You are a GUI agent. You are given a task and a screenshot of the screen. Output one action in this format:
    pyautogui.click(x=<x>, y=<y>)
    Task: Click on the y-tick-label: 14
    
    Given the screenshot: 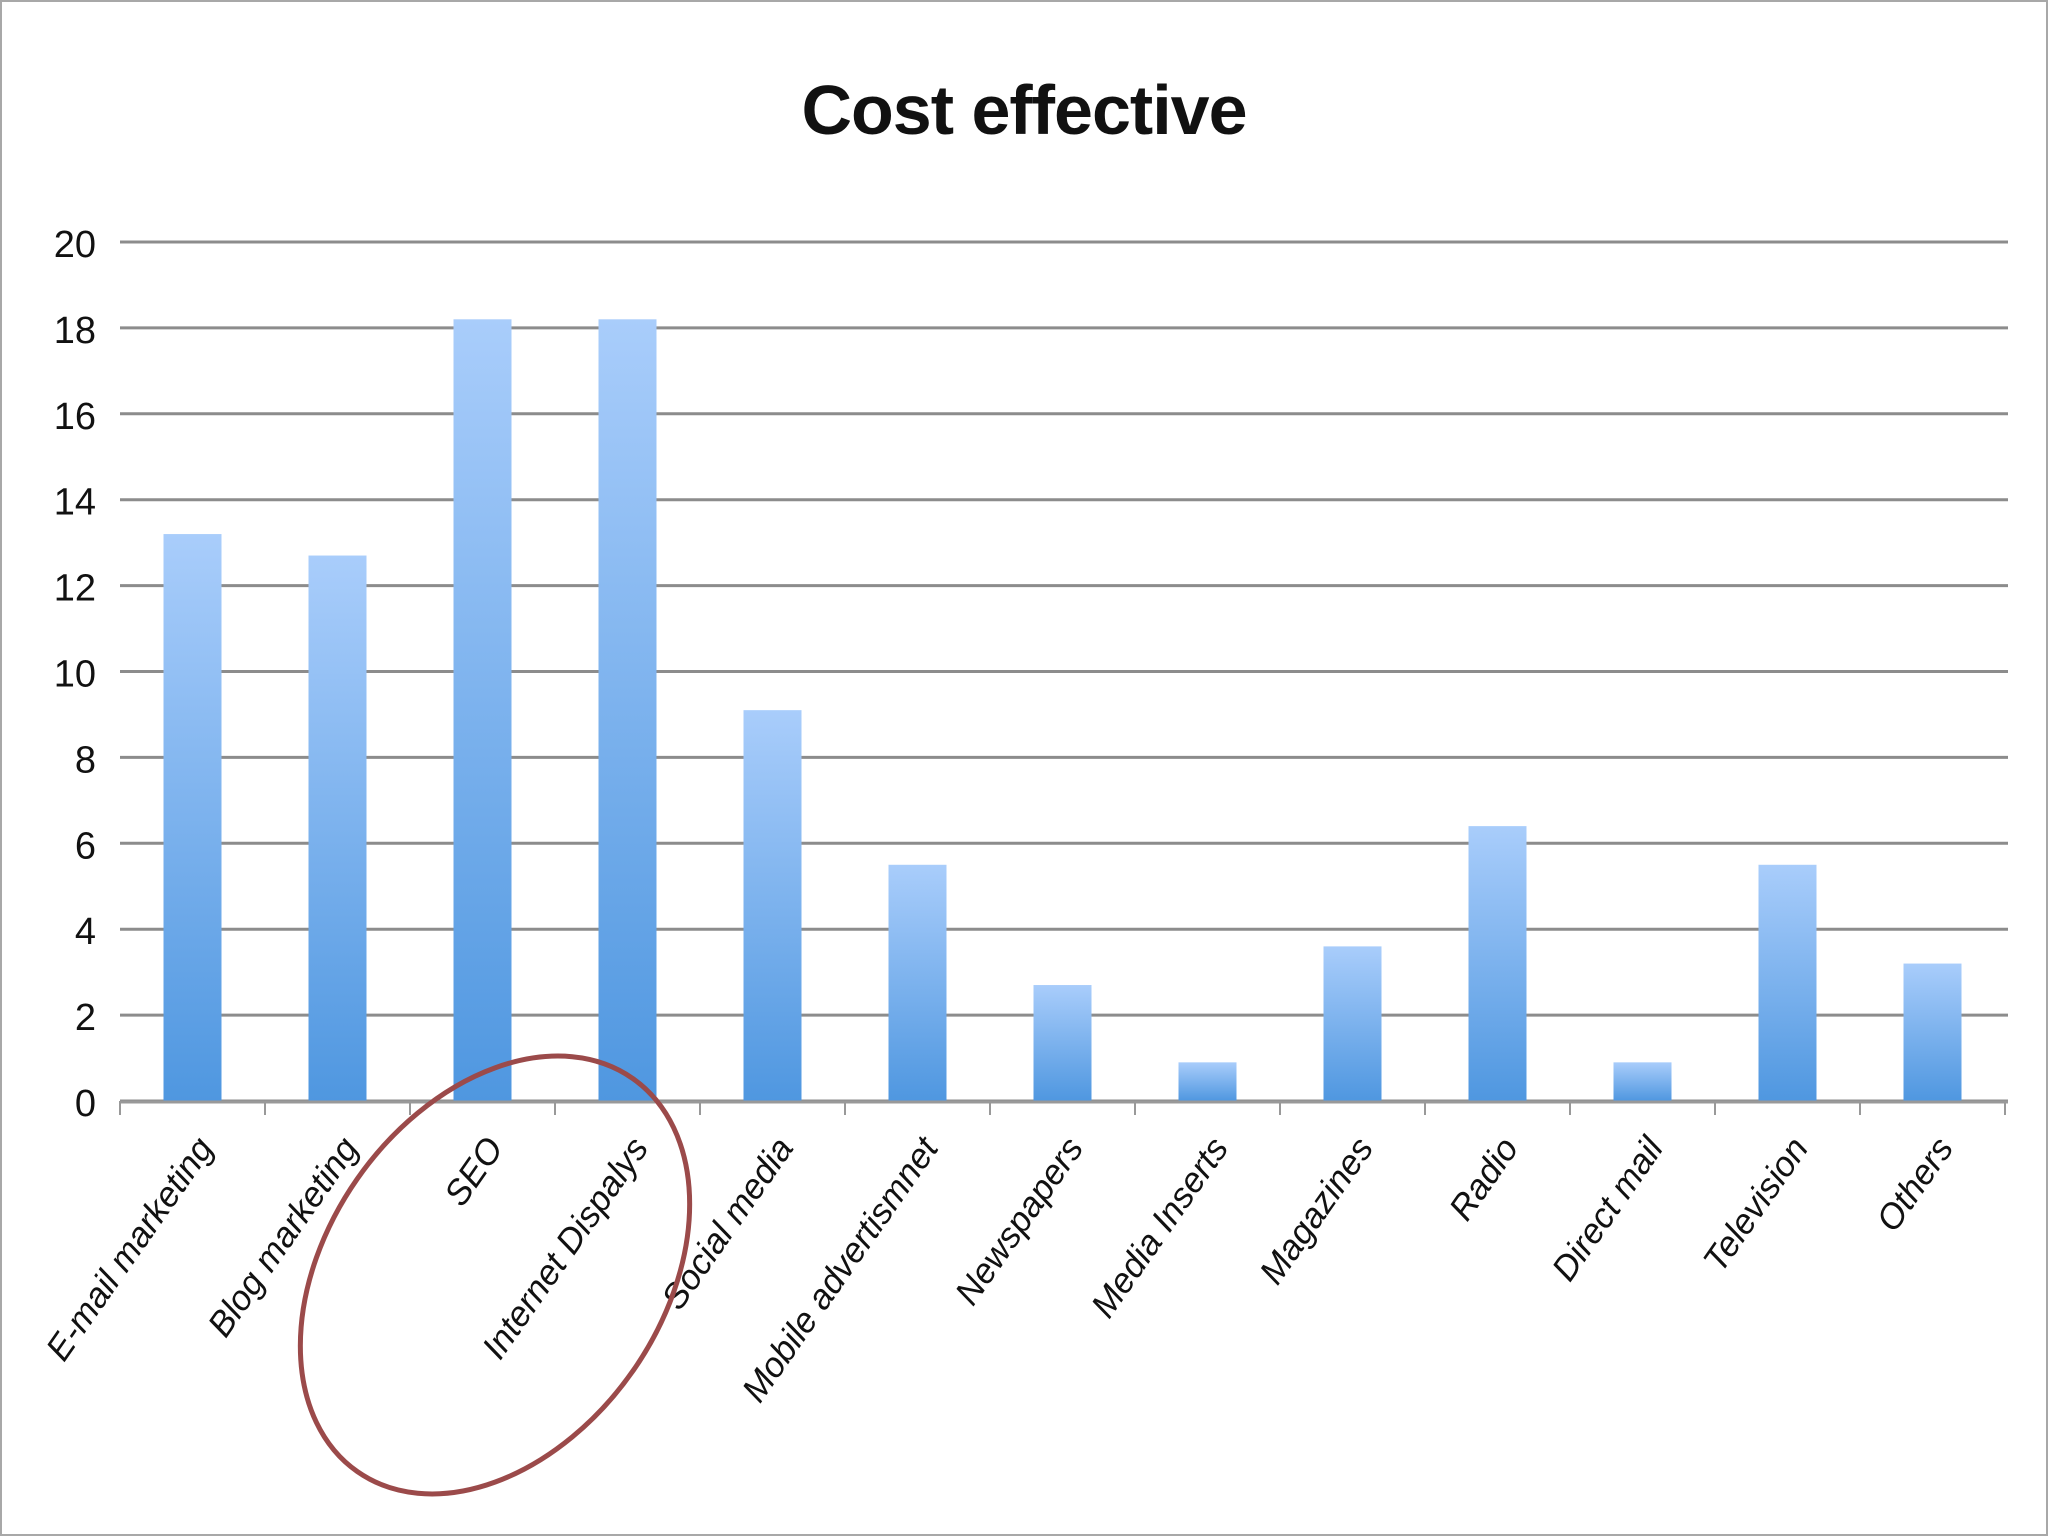 What is the action you would take?
    pyautogui.click(x=75, y=503)
    